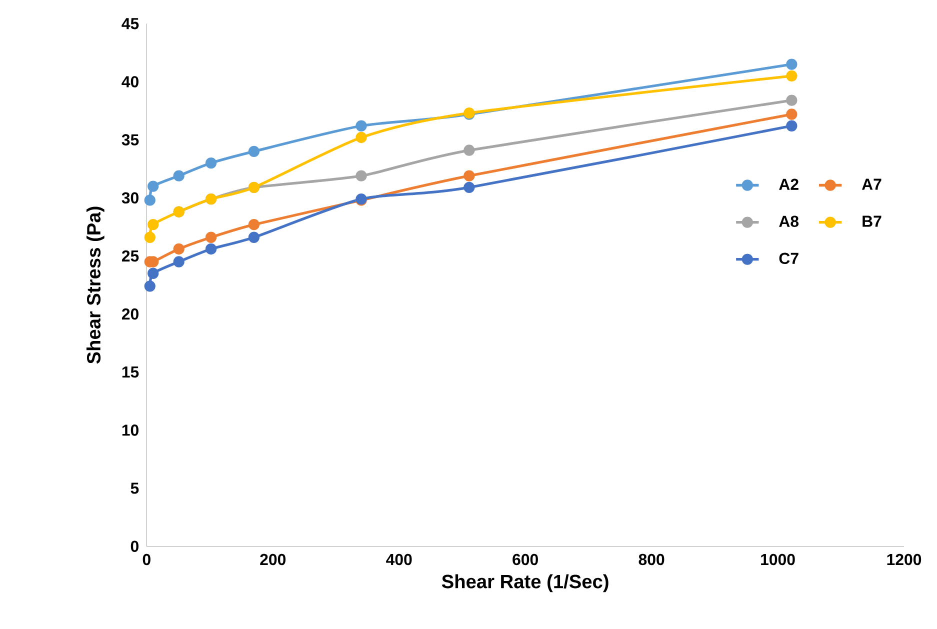  Describe the element at coordinates (872, 184) in the screenshot. I see `legend-label: A7` at that location.